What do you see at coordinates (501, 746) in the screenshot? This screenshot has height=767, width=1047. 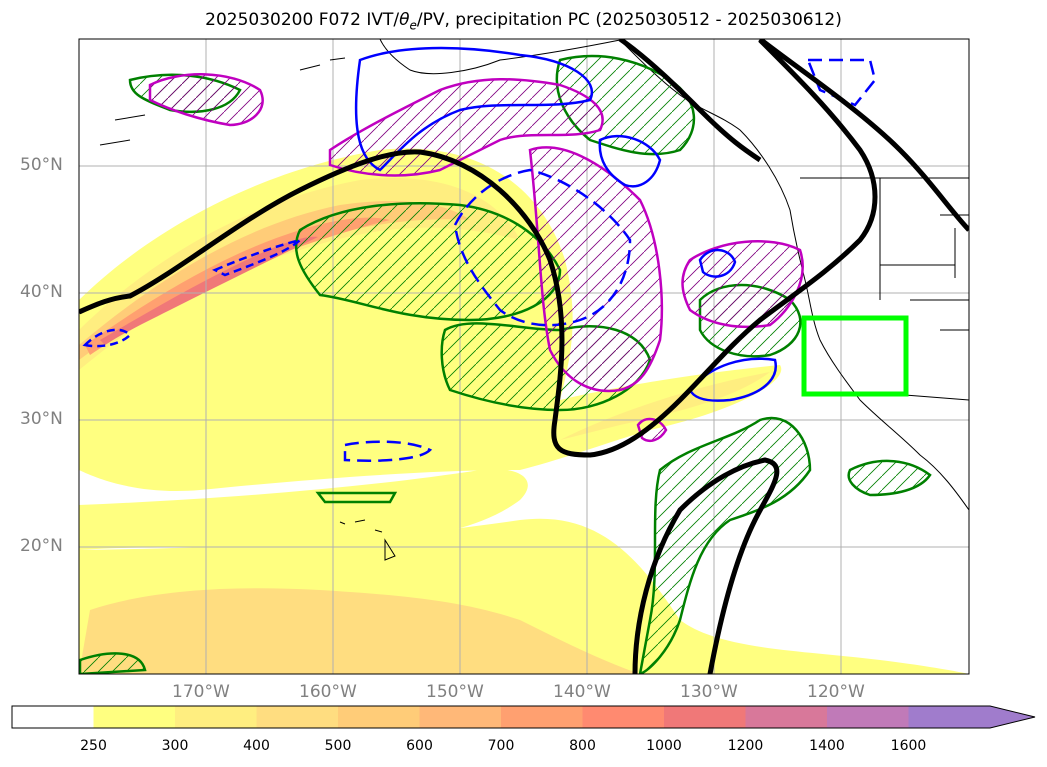 I see `colorbar-tick-label: 700` at bounding box center [501, 746].